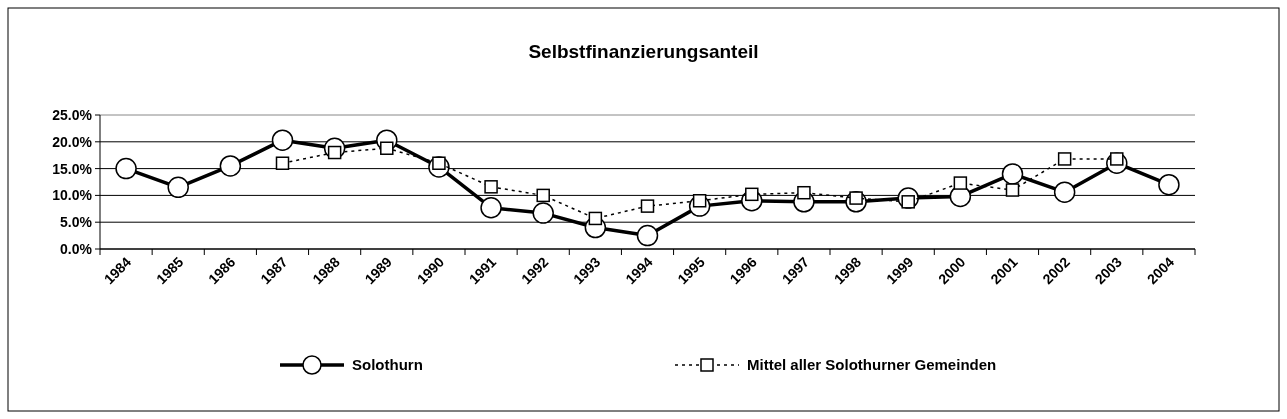  I want to click on y-tick-label: 25.0%, so click(72, 114).